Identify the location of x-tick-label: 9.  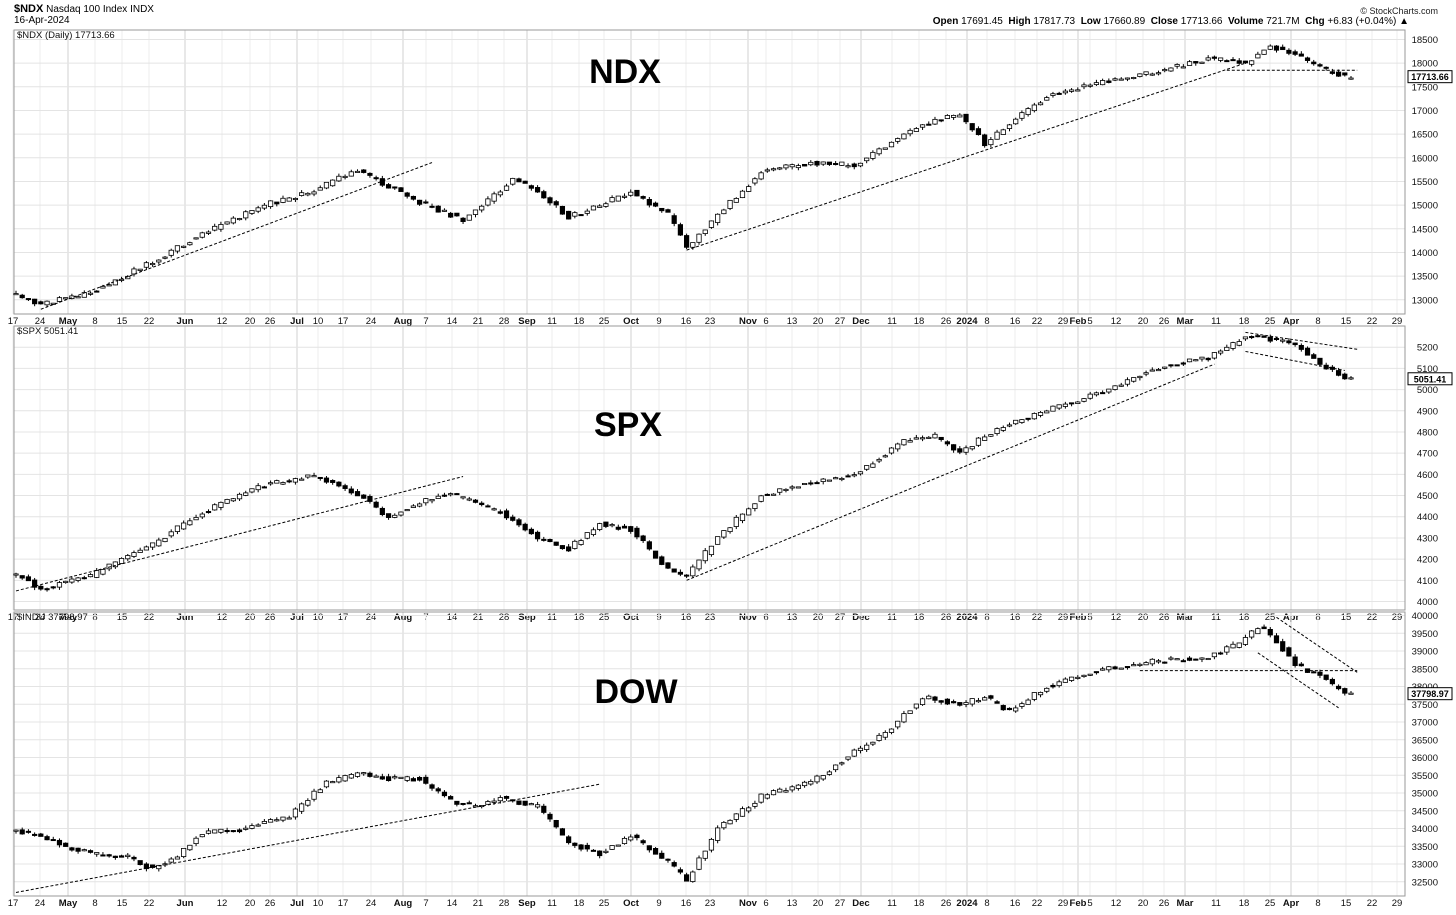
(658, 903).